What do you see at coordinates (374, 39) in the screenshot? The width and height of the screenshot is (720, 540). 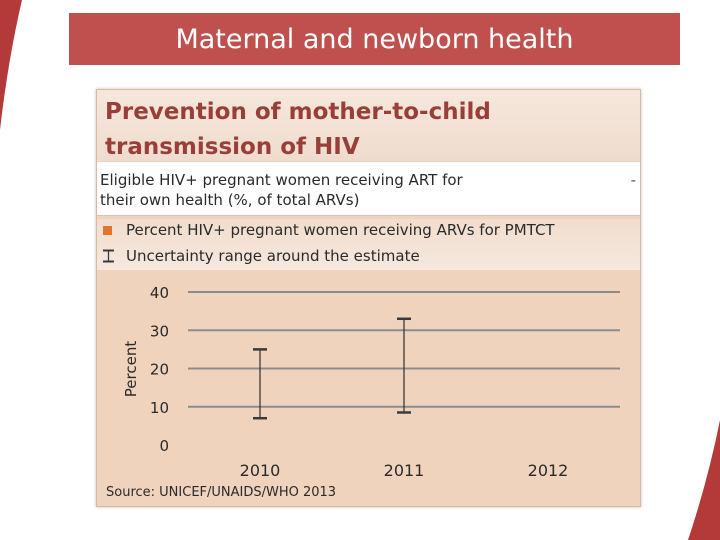 I see `slide-title: Maternal and newborn health` at bounding box center [374, 39].